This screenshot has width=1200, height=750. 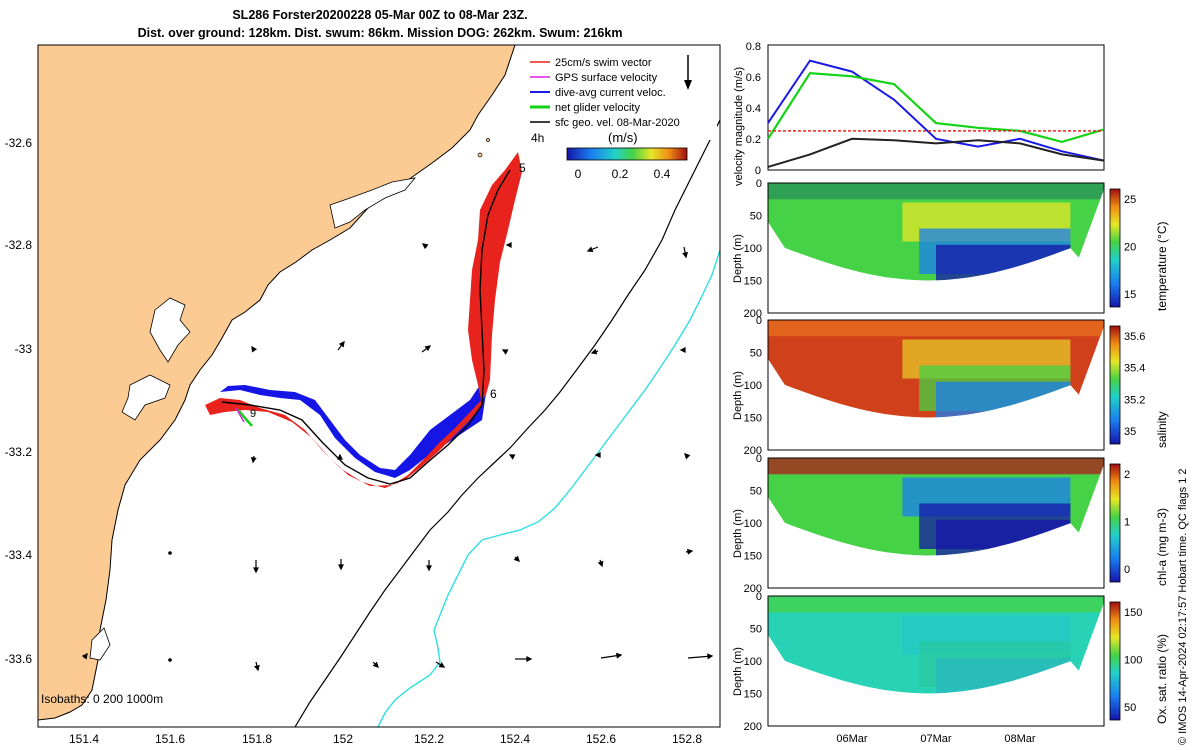 What do you see at coordinates (19, 143) in the screenshot?
I see `map-y-tick: -32.6` at bounding box center [19, 143].